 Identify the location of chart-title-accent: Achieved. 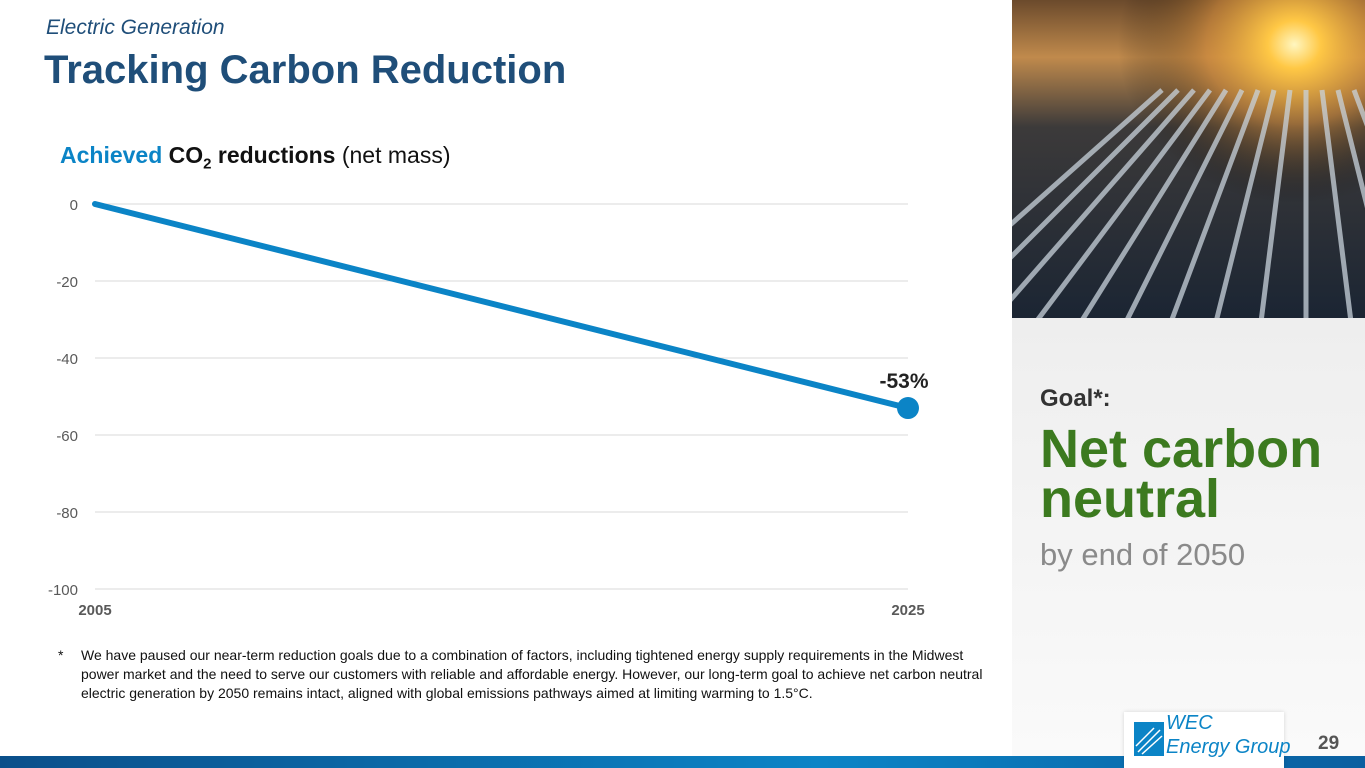
(111, 155).